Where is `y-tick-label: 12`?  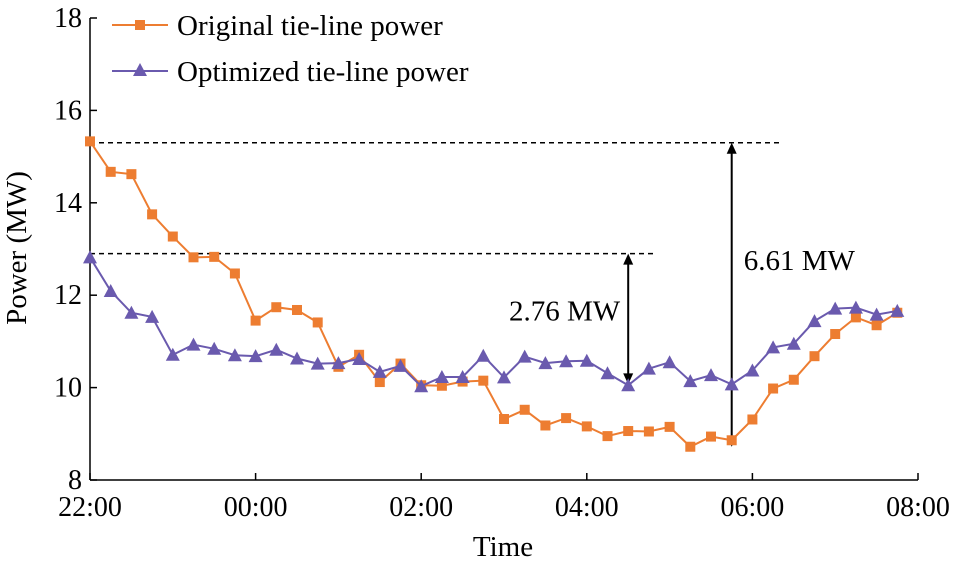 y-tick-label: 12 is located at coordinates (68, 295).